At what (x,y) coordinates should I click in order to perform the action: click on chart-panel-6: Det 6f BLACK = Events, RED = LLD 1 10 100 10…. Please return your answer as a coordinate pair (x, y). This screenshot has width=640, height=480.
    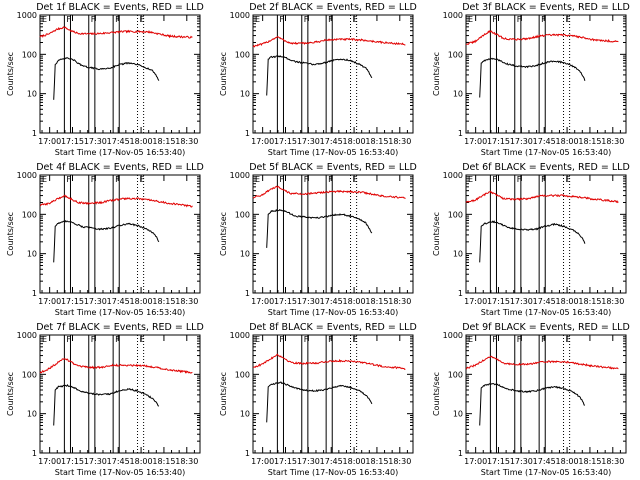
    Looking at the image, I should click on (531, 239).